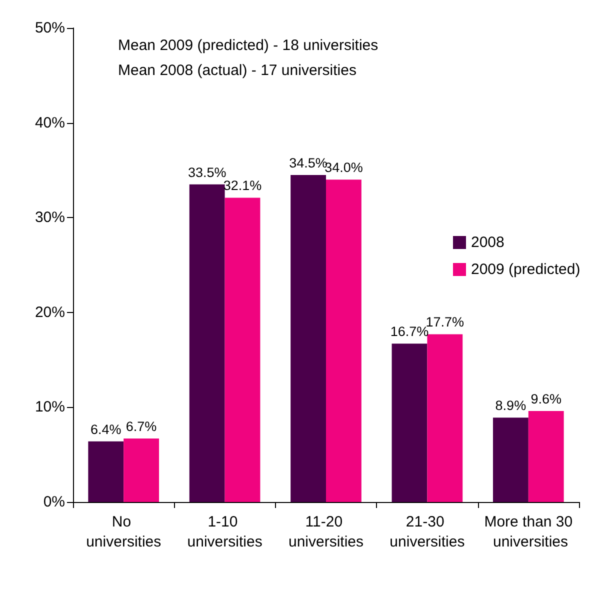 This screenshot has width=602, height=595. What do you see at coordinates (49, 407) in the screenshot?
I see `y-tick-label: 10%` at bounding box center [49, 407].